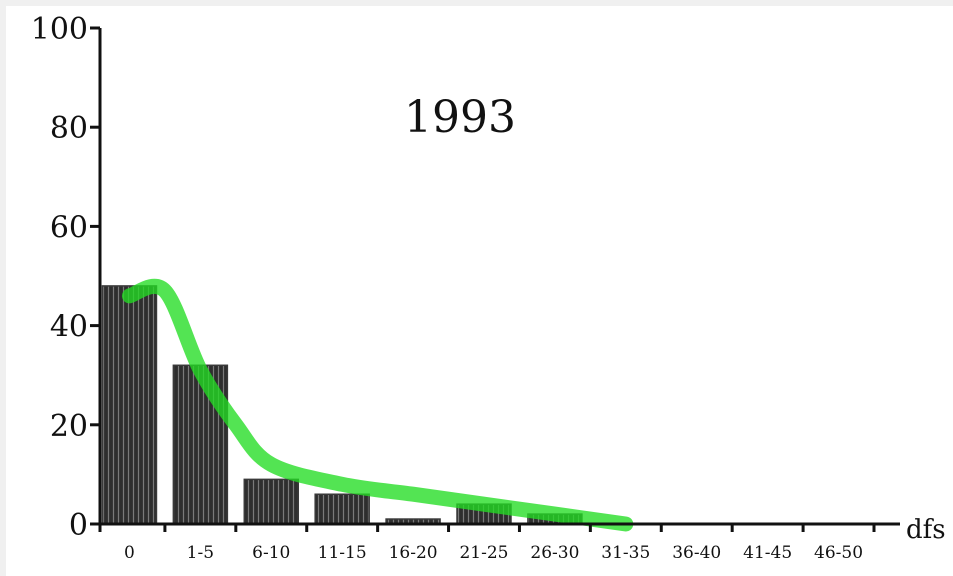 Image resolution: width=953 pixels, height=576 pixels. Describe the element at coordinates (78, 525) in the screenshot. I see `y-tick-label-0: 0` at that location.